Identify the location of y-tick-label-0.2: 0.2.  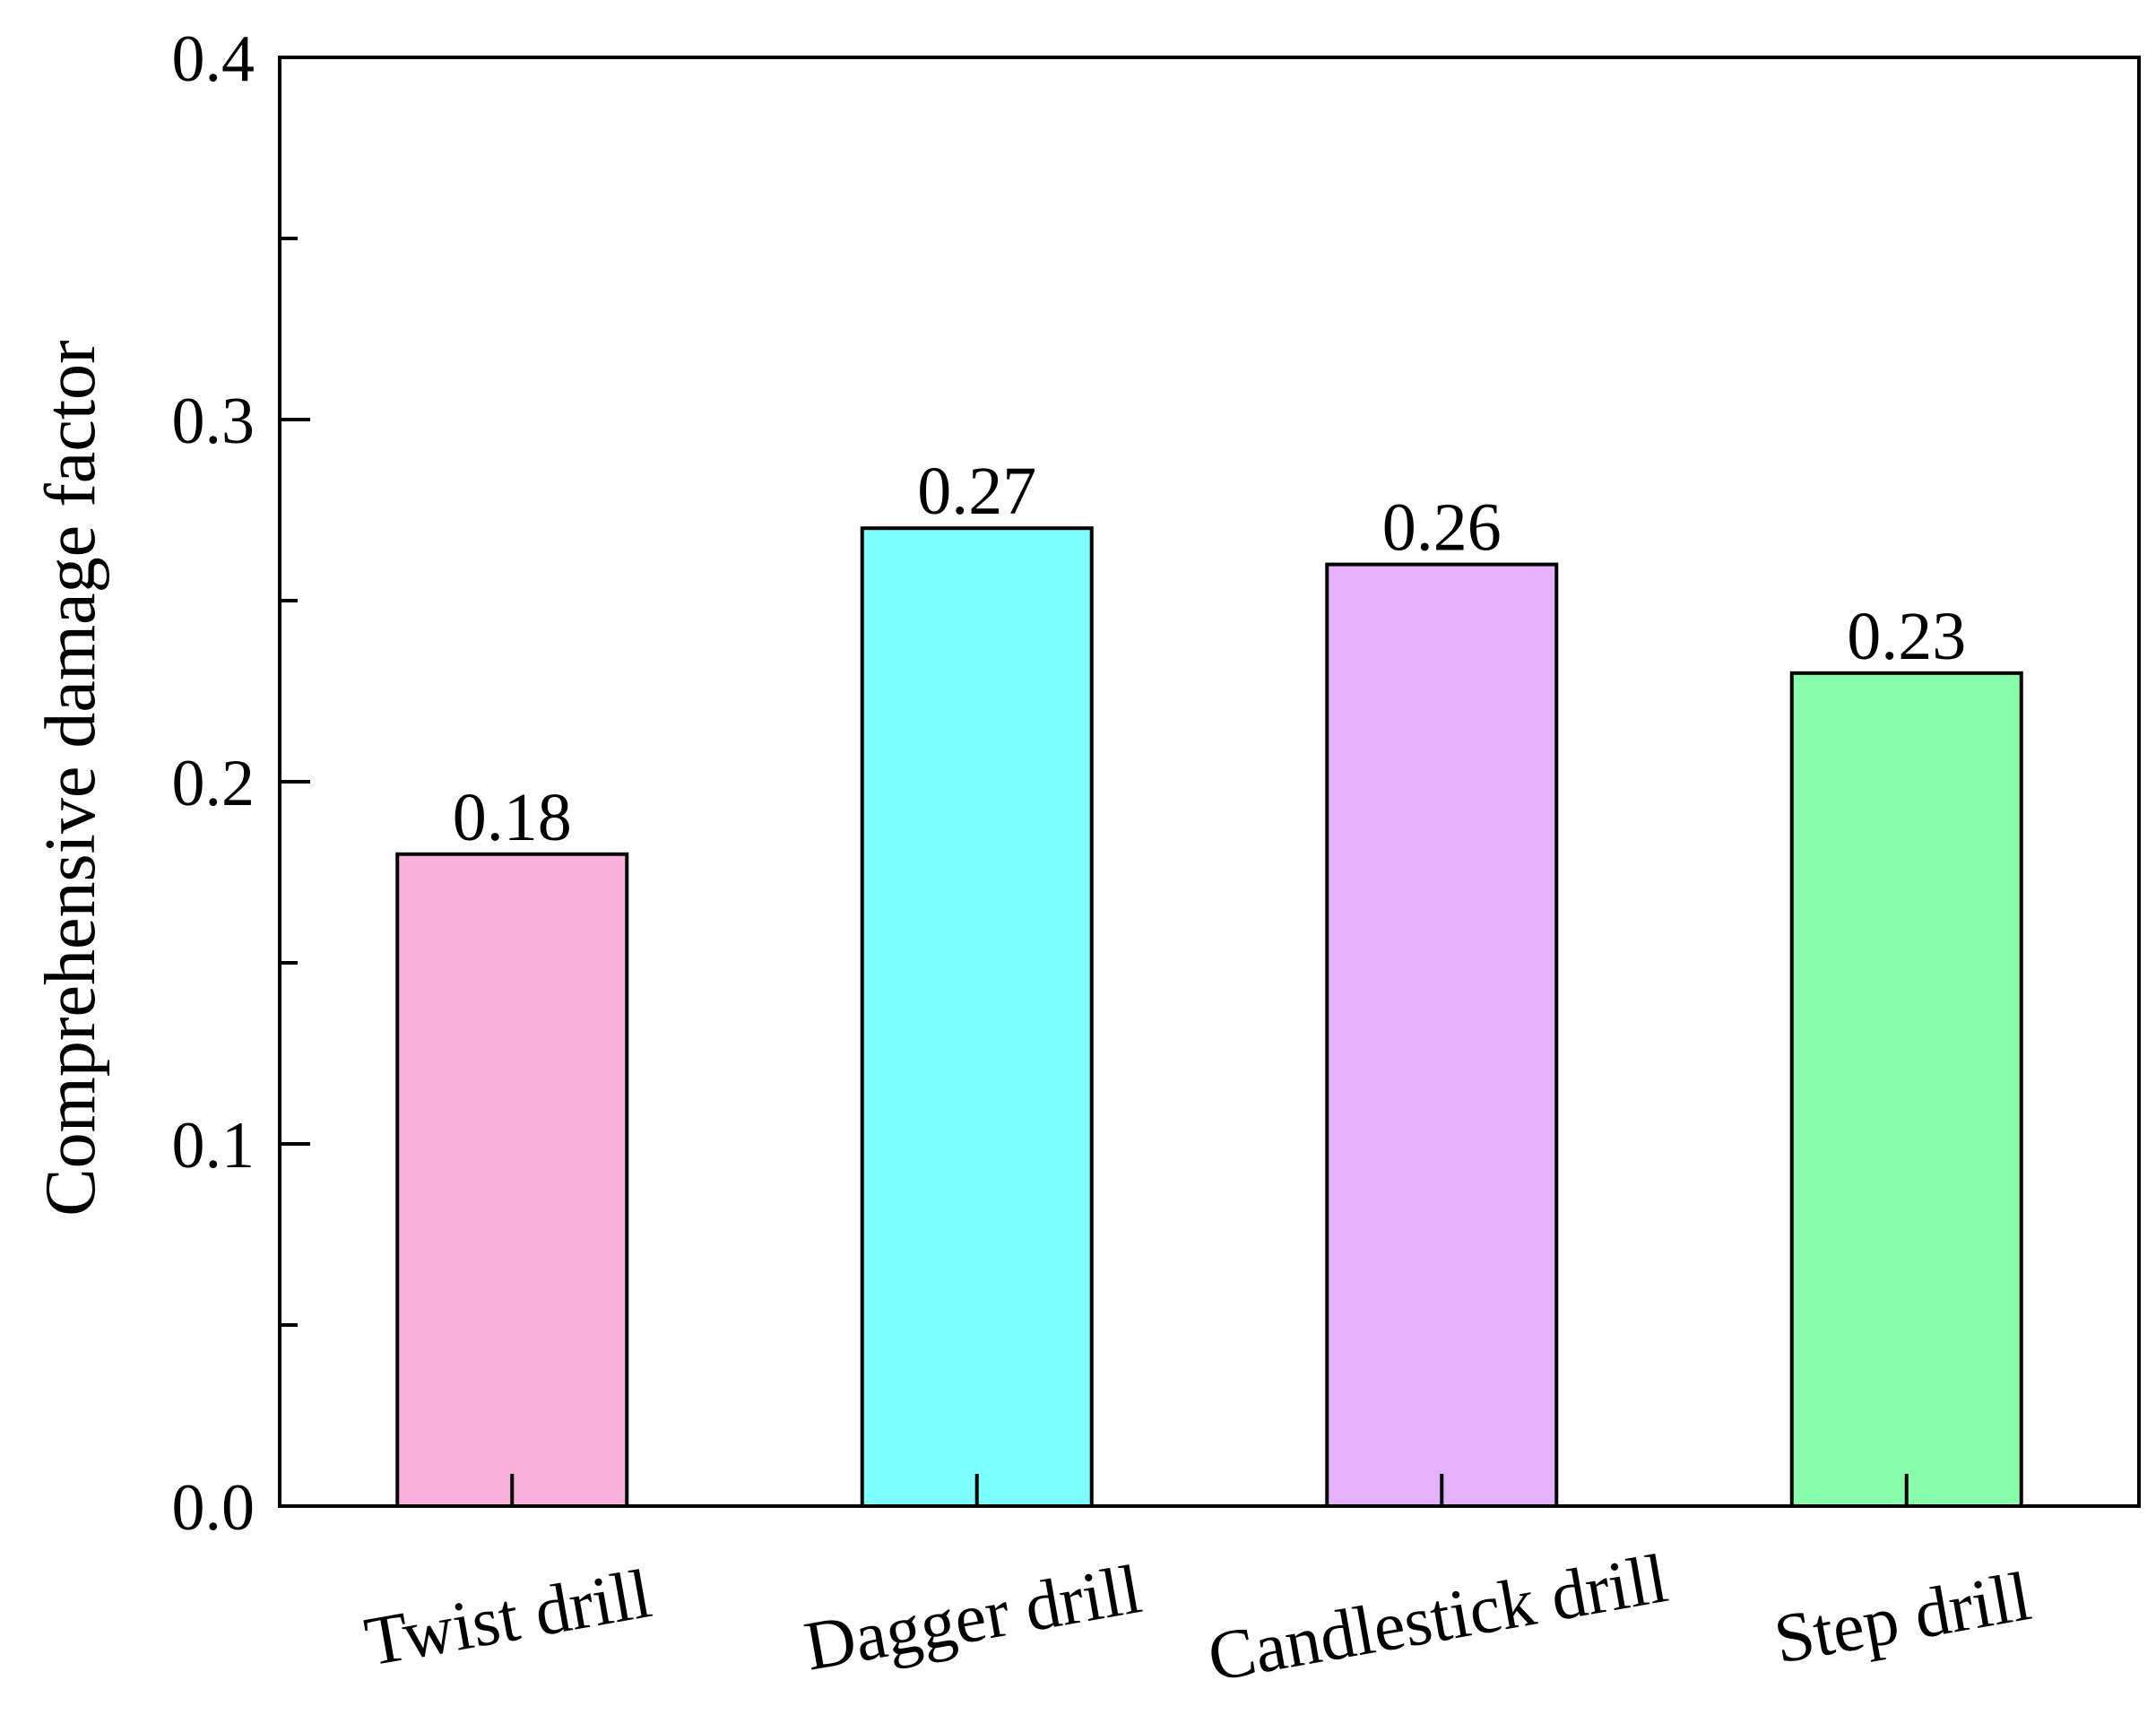
(214, 783).